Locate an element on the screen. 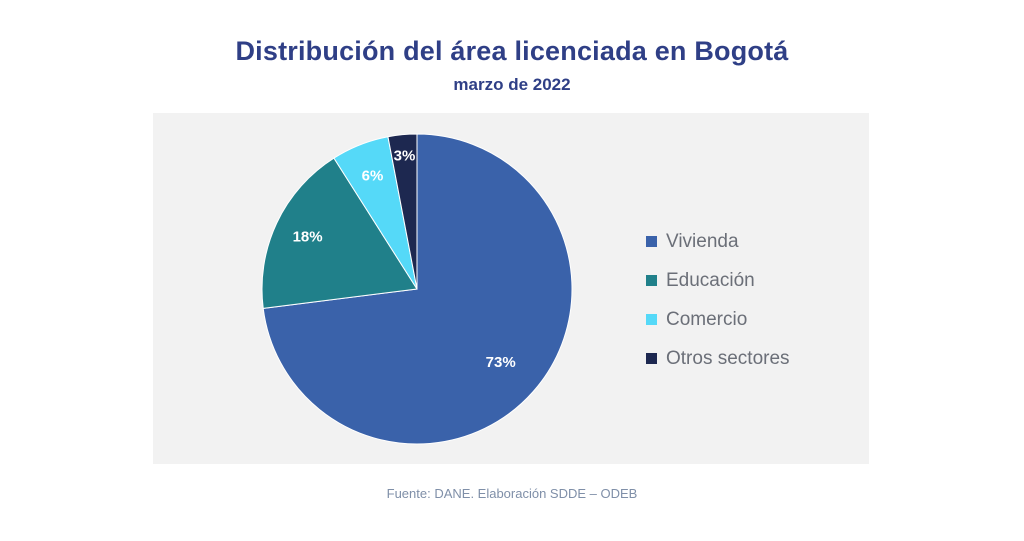 The image size is (1024, 541). pie-label-educación: 18% is located at coordinates (308, 236).